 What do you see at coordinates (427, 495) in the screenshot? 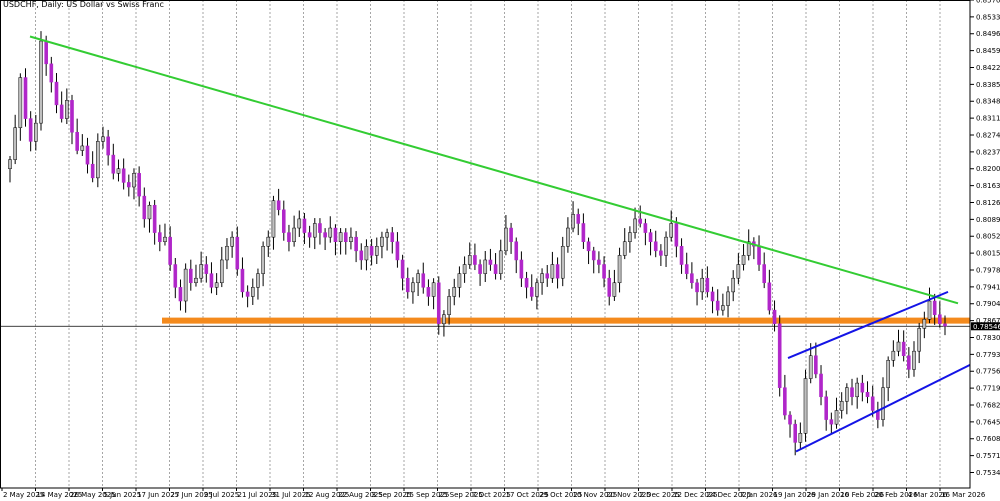
I see `x-tick-label: 15 Sep 2025` at bounding box center [427, 495].